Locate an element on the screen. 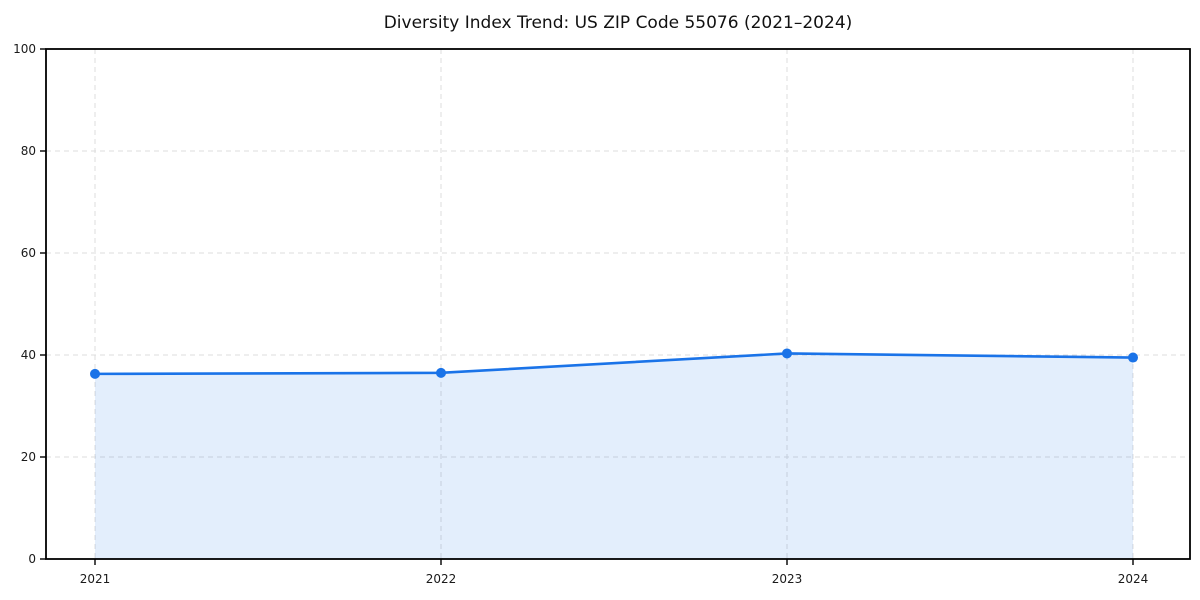  data-point-2022 is located at coordinates (441, 372).